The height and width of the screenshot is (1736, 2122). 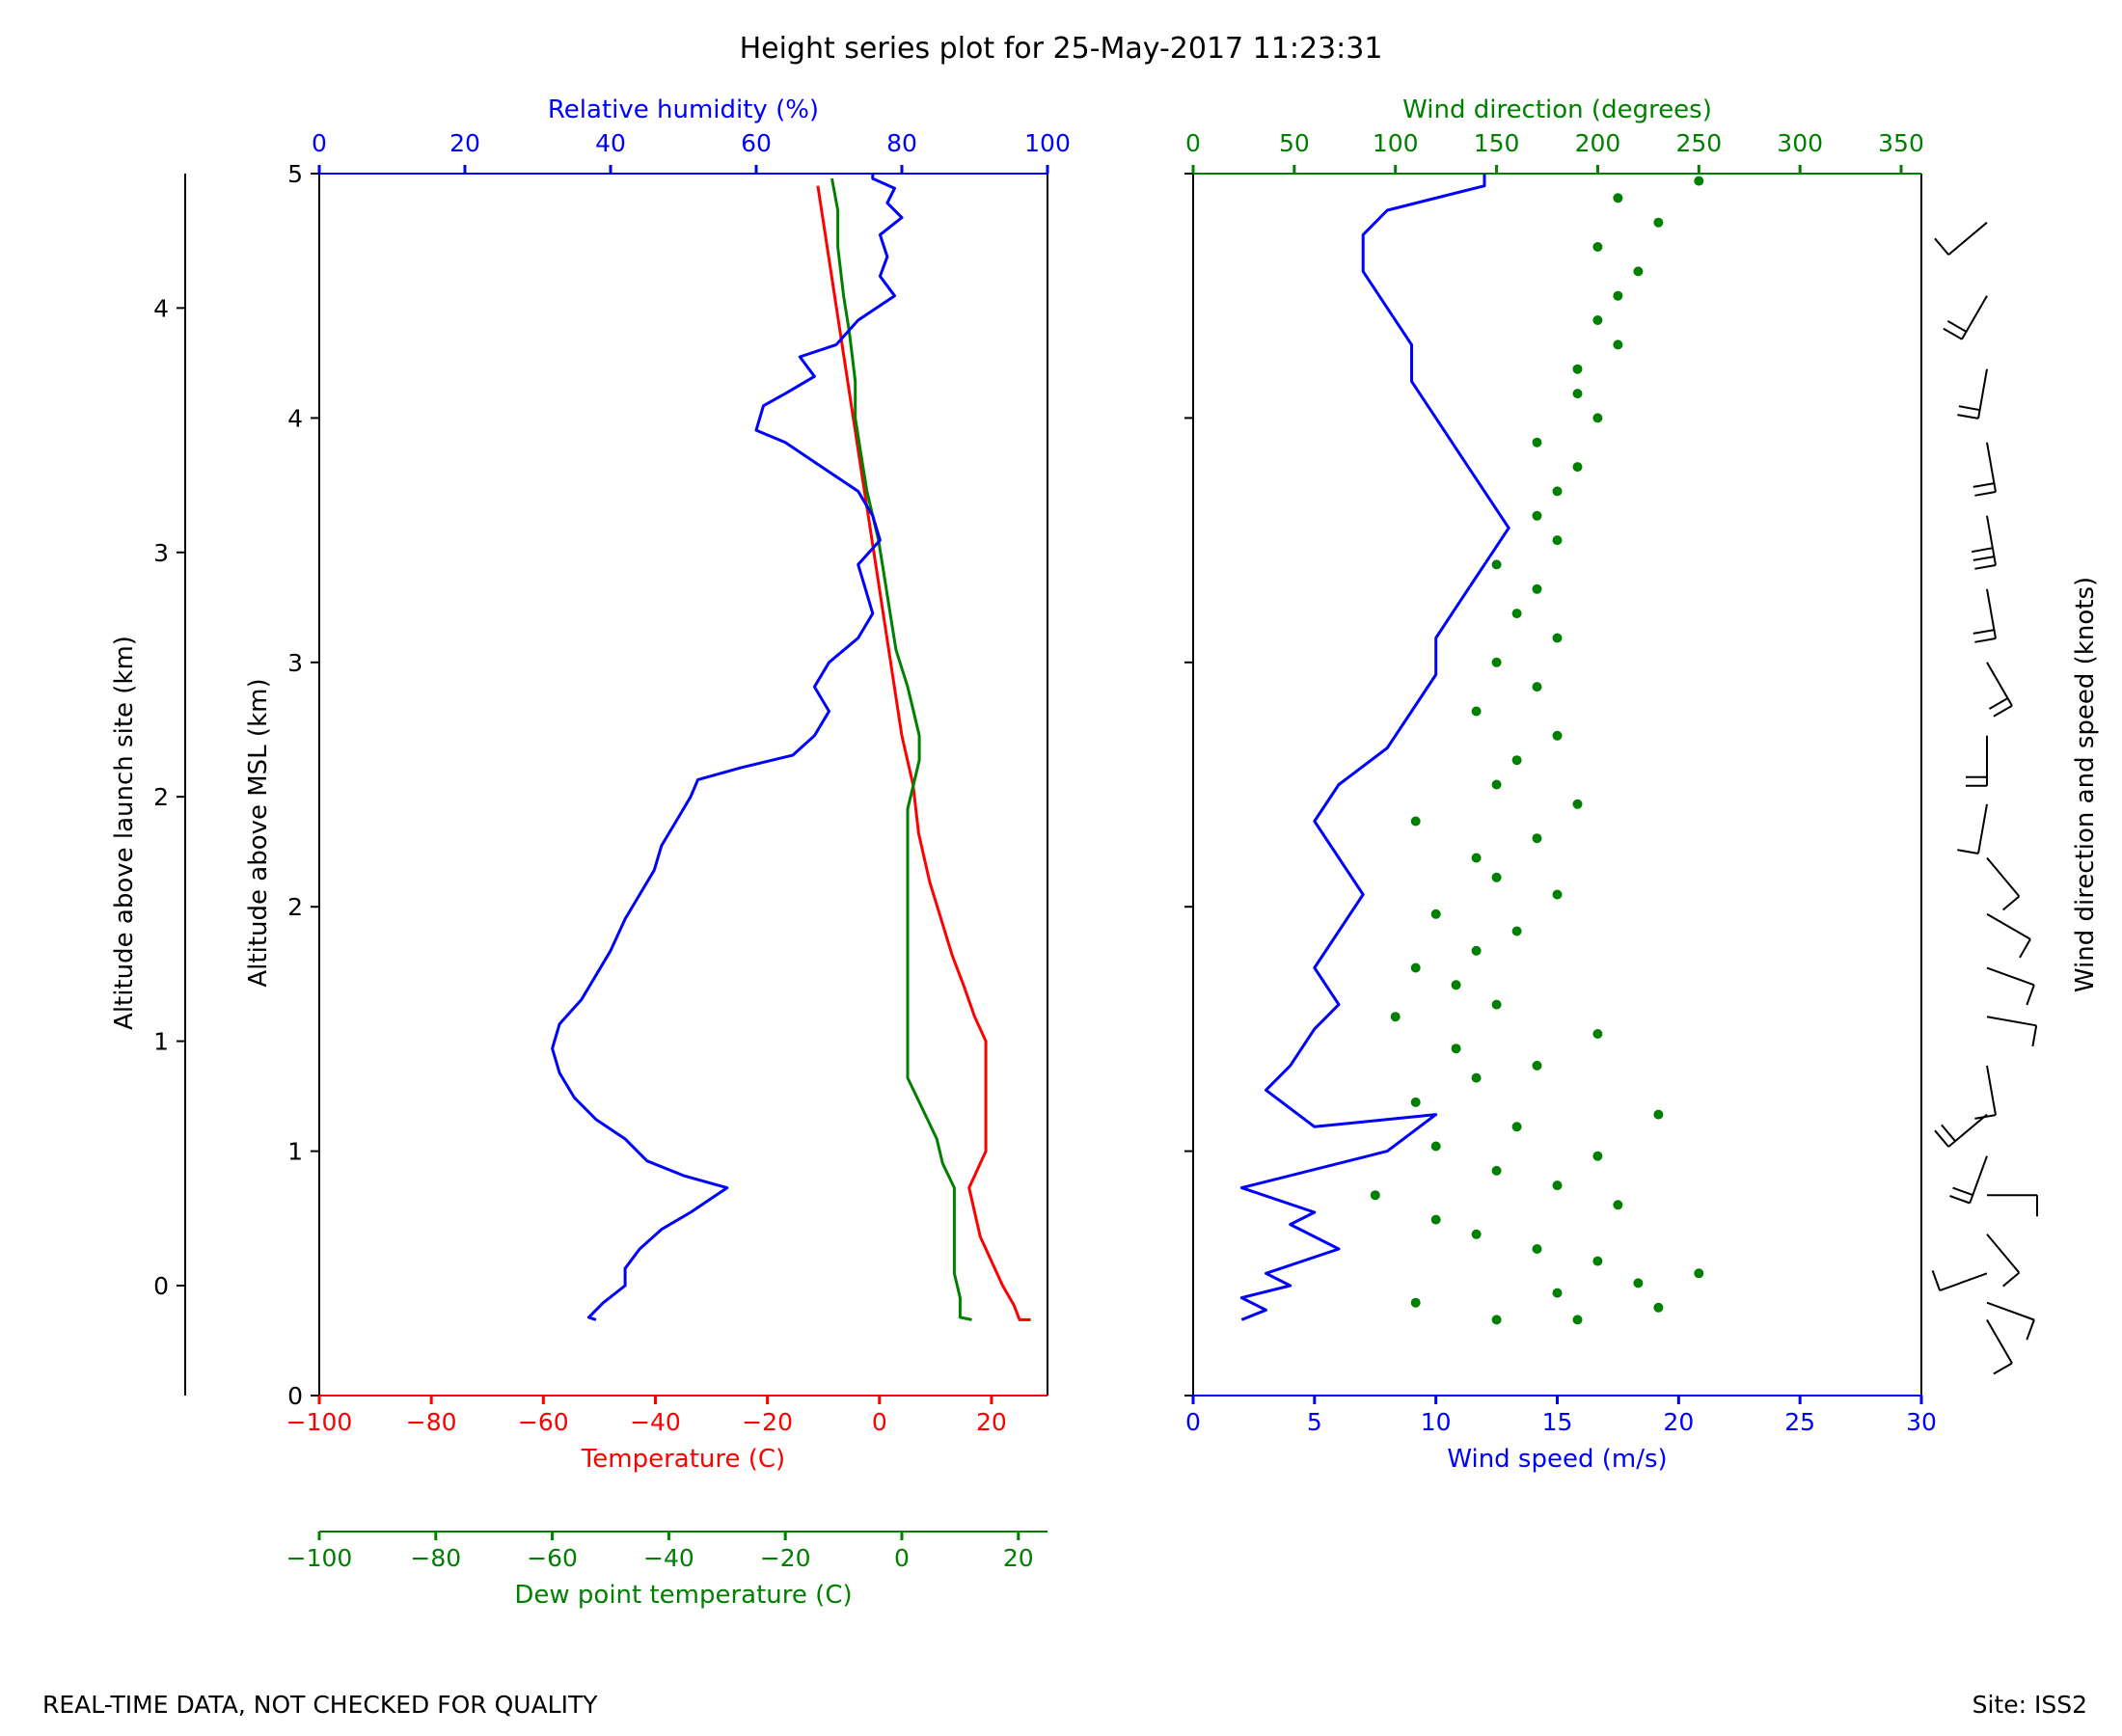 What do you see at coordinates (992, 1422) in the screenshot?
I see `temperature-axis-tick-label: 20` at bounding box center [992, 1422].